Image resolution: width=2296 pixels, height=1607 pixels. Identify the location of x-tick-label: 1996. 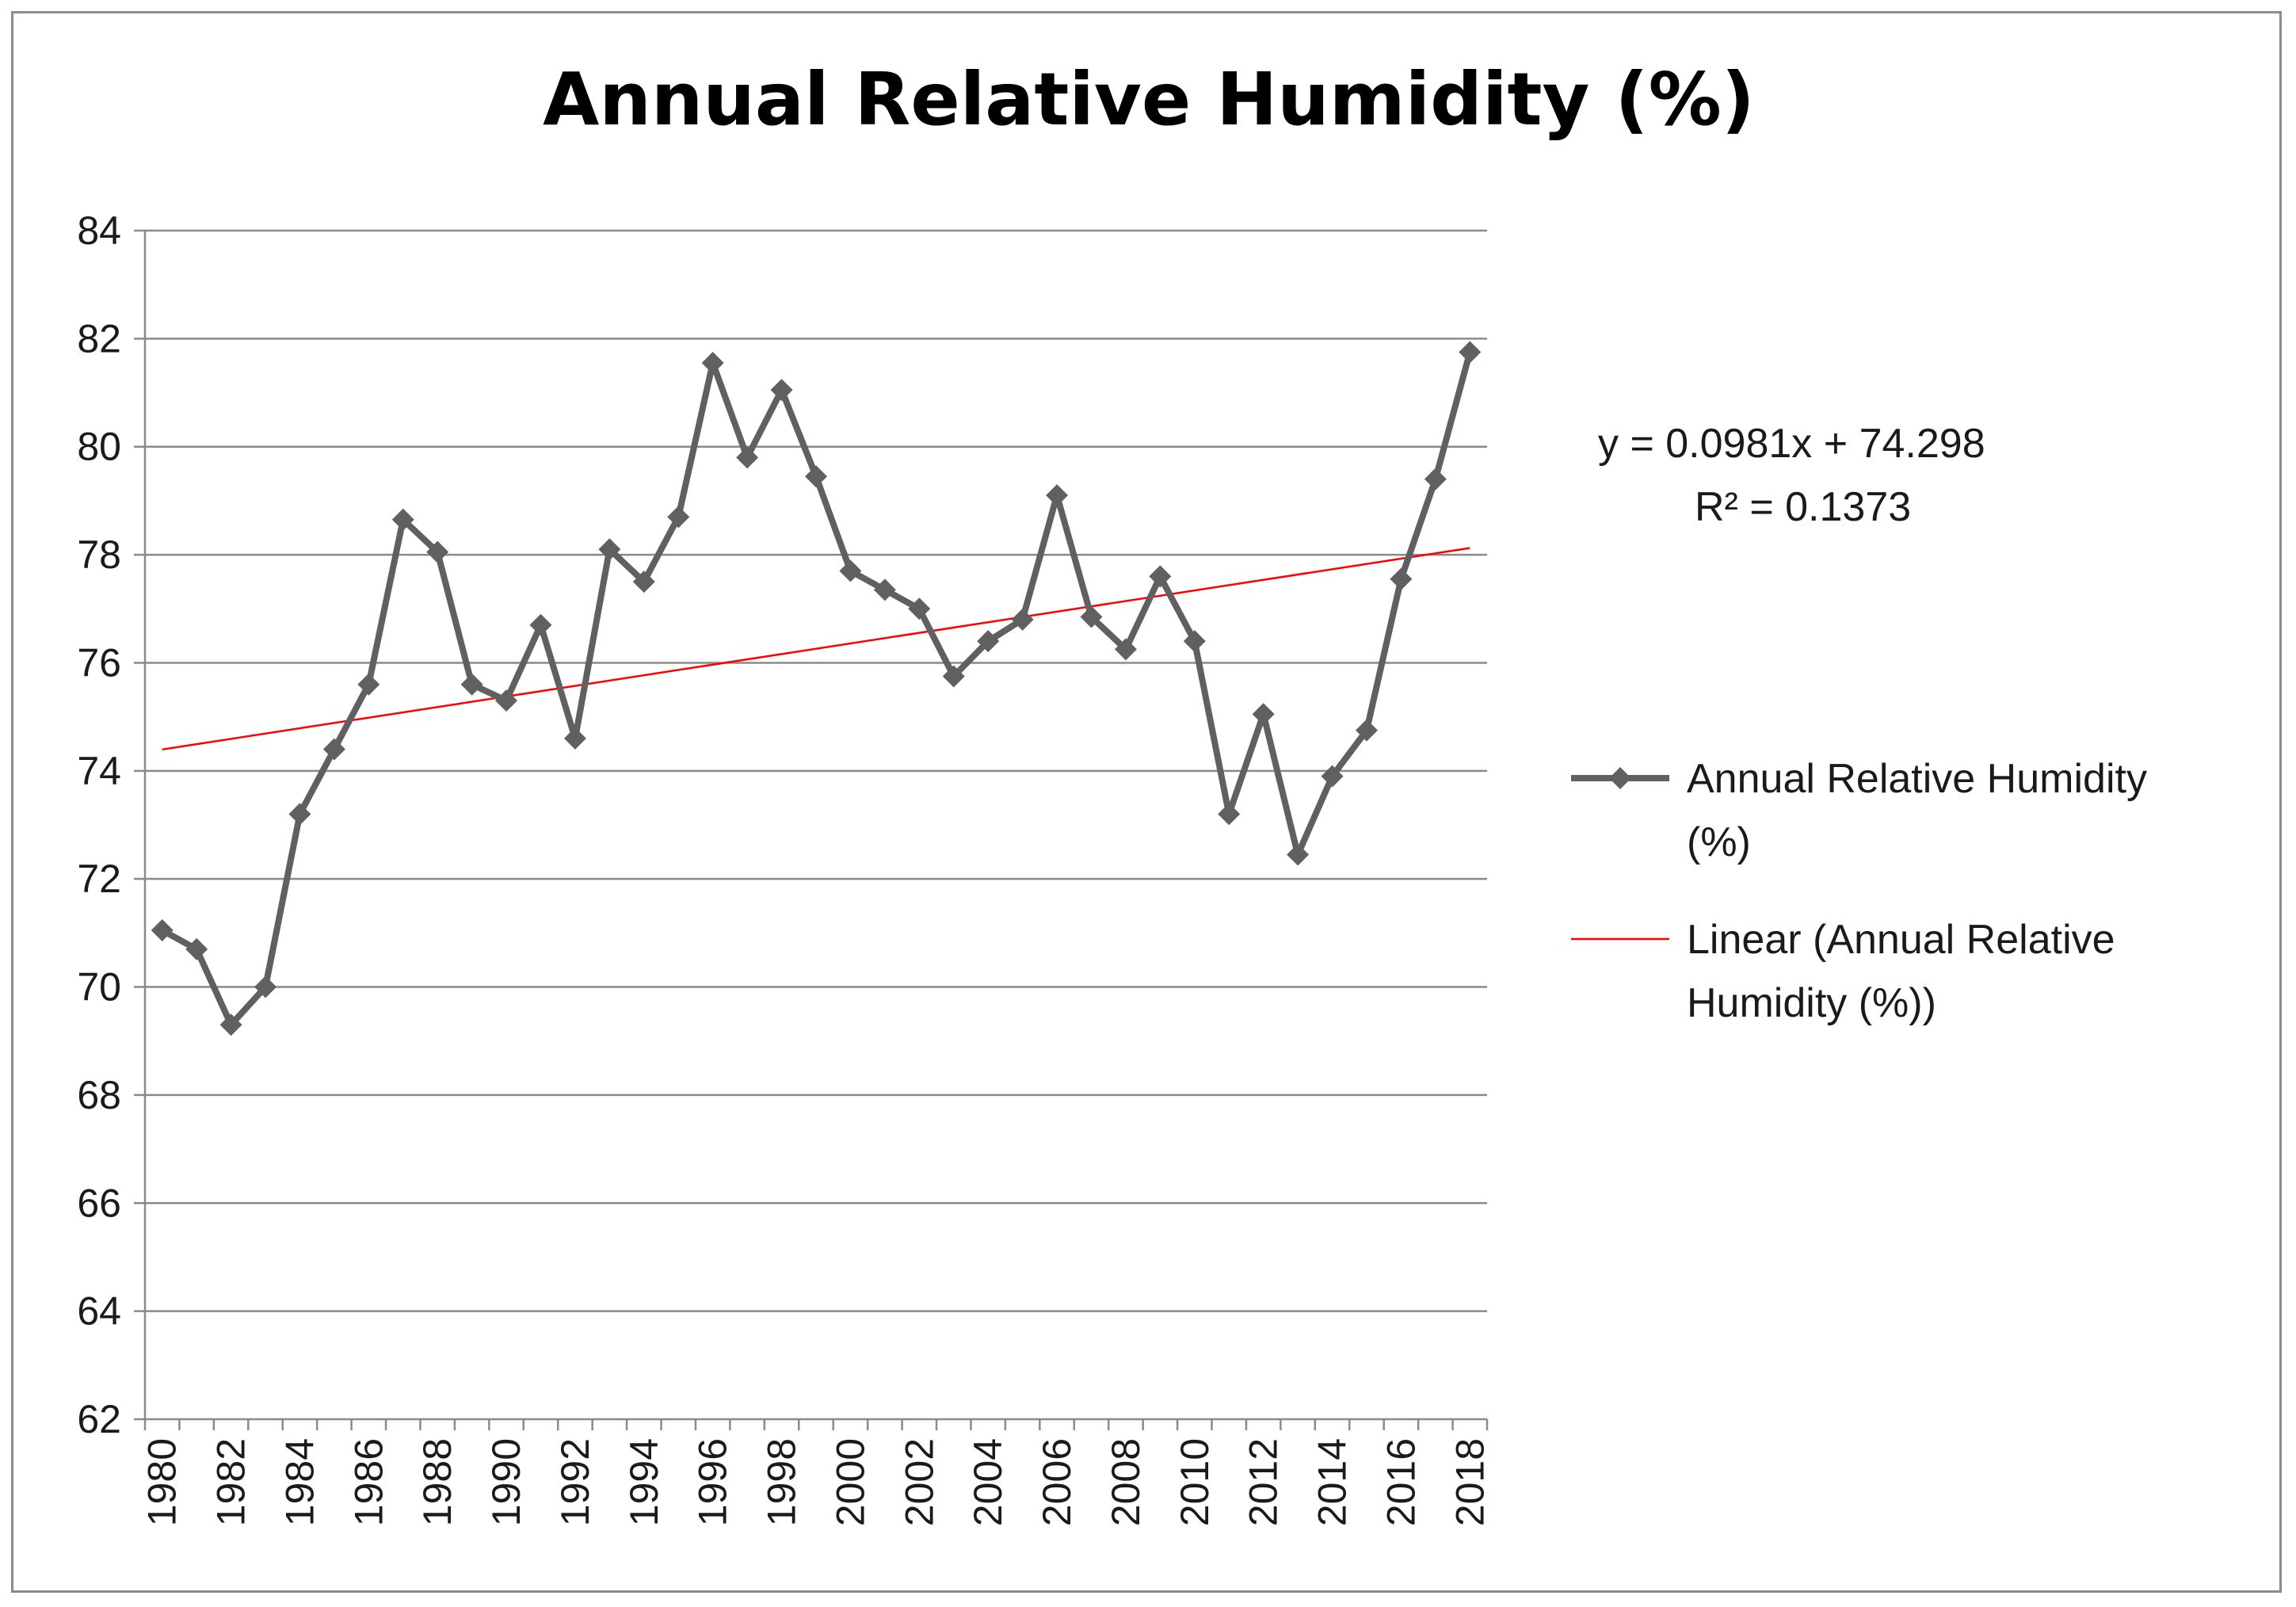
(713, 1482).